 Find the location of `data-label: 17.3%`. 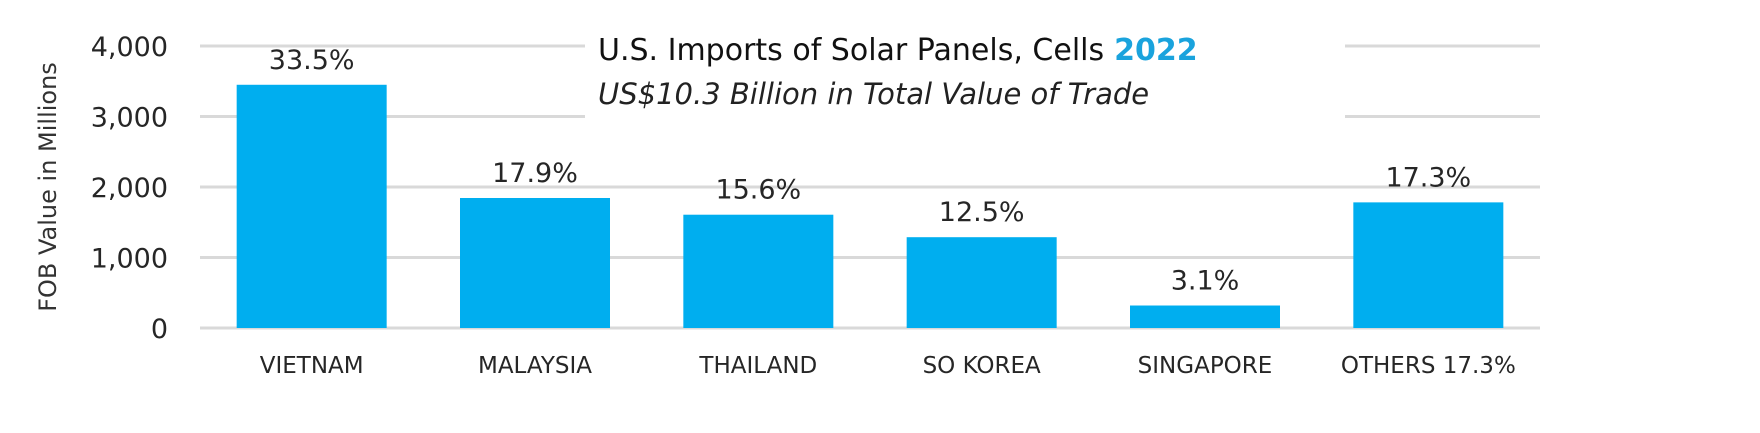

data-label: 17.3% is located at coordinates (1428, 177).